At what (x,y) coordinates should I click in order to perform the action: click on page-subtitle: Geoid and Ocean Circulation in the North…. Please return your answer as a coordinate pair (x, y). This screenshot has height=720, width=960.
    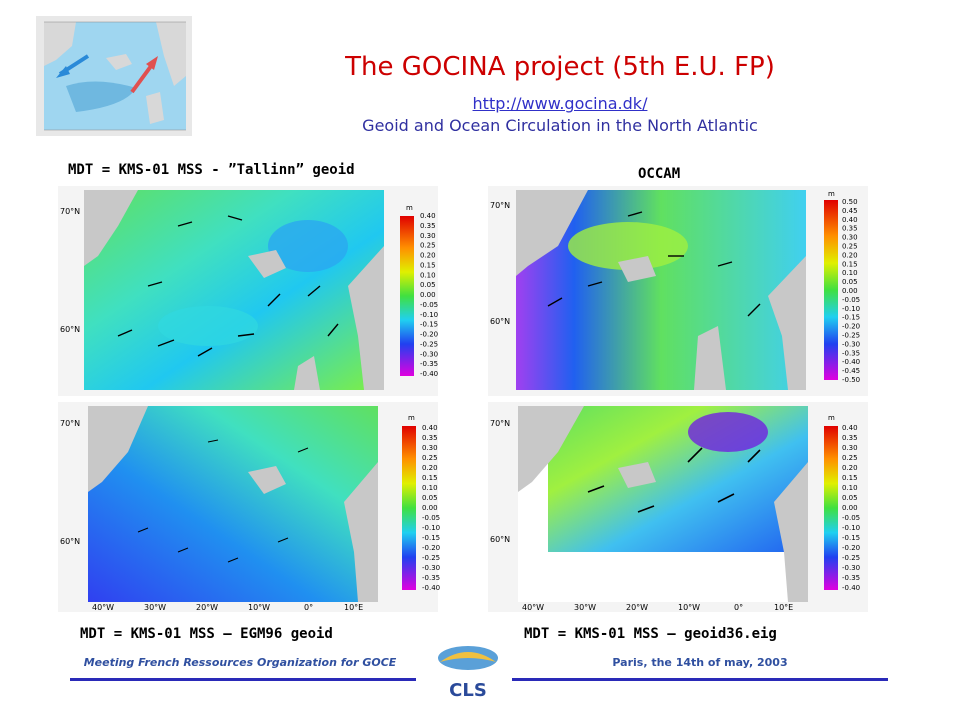
    Looking at the image, I should click on (560, 125).